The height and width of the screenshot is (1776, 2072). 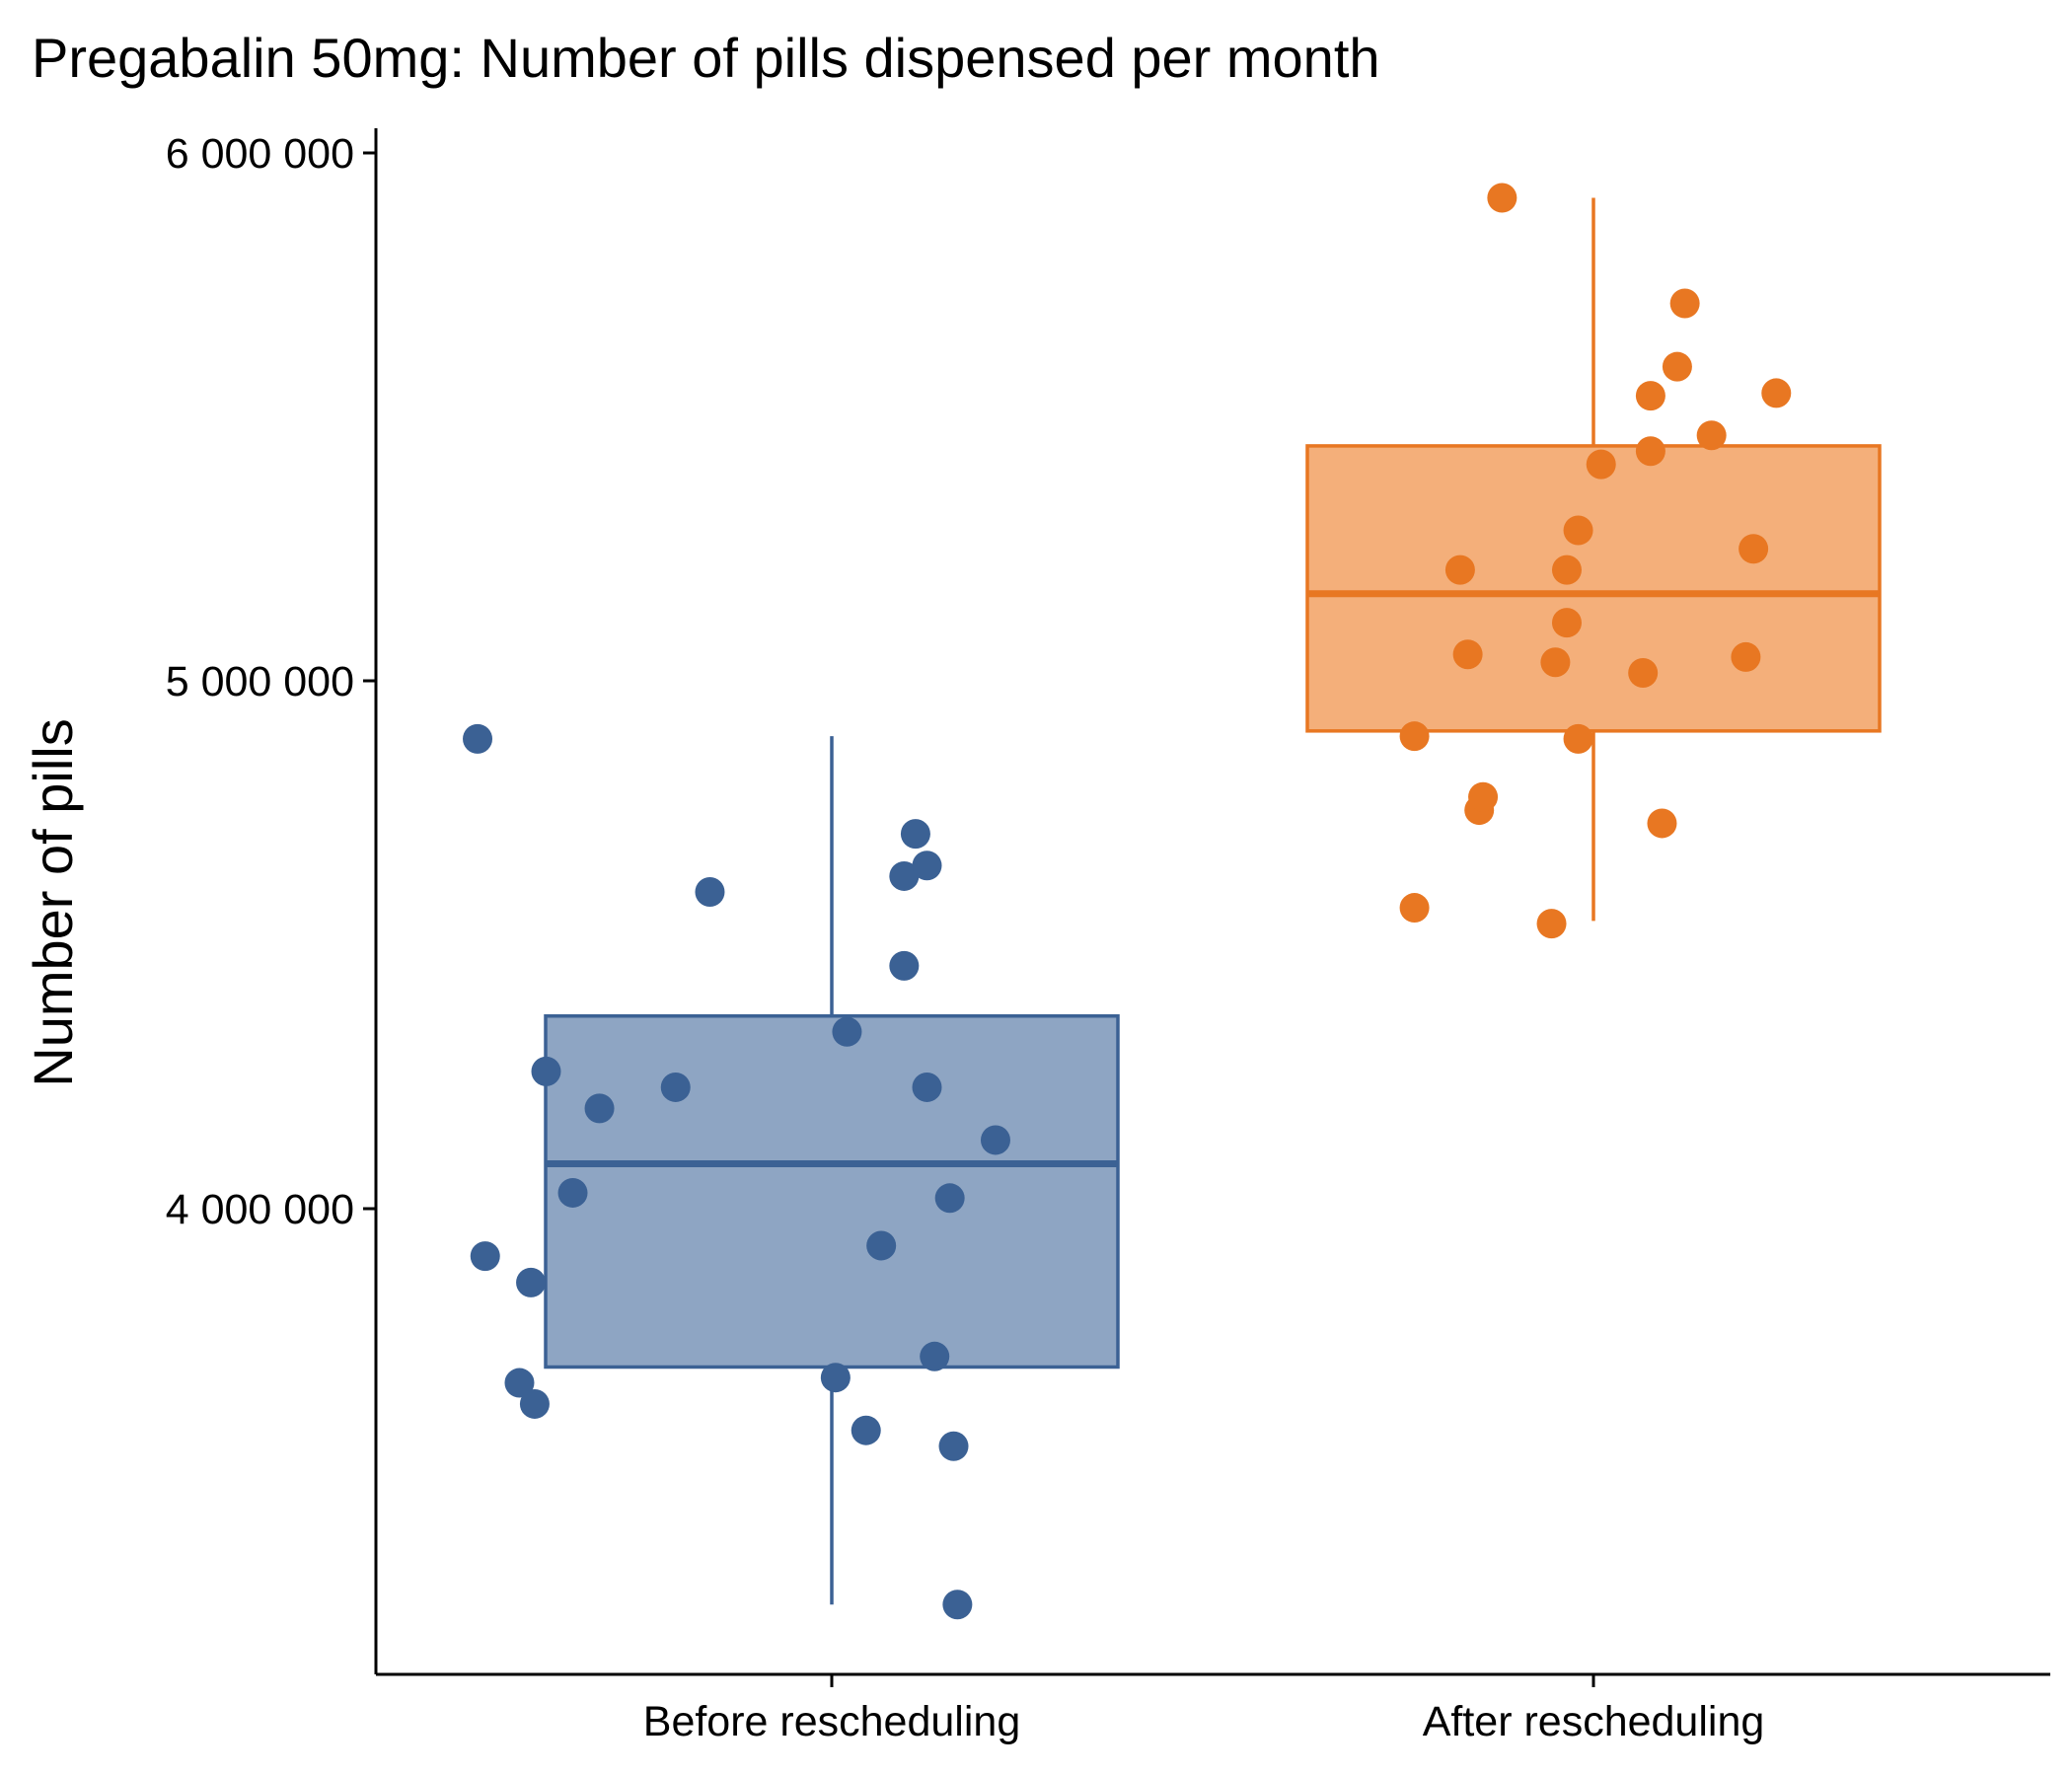 What do you see at coordinates (1594, 588) in the screenshot?
I see `after-box` at bounding box center [1594, 588].